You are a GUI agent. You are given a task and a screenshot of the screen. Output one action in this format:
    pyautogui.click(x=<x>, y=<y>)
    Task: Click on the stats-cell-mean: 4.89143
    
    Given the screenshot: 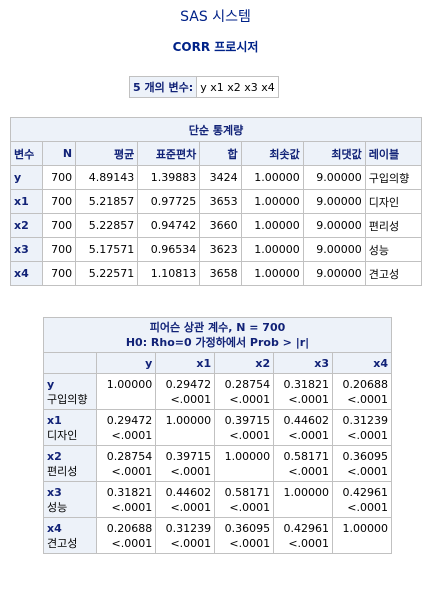 What is the action you would take?
    pyautogui.click(x=107, y=177)
    